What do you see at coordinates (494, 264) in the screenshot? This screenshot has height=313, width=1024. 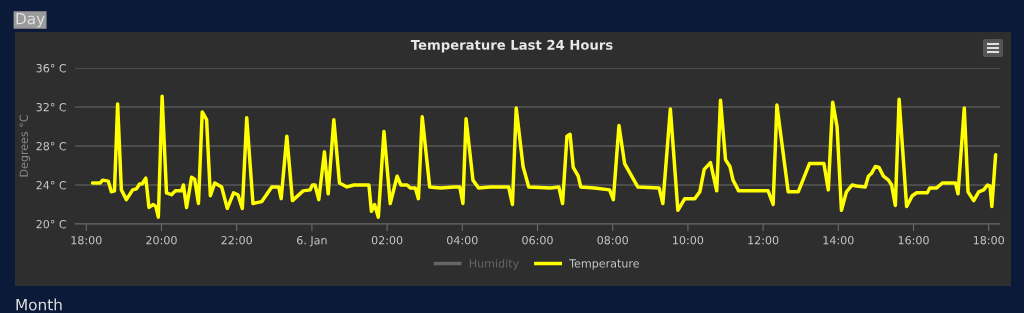 I see `legend-label: Humidity` at bounding box center [494, 264].